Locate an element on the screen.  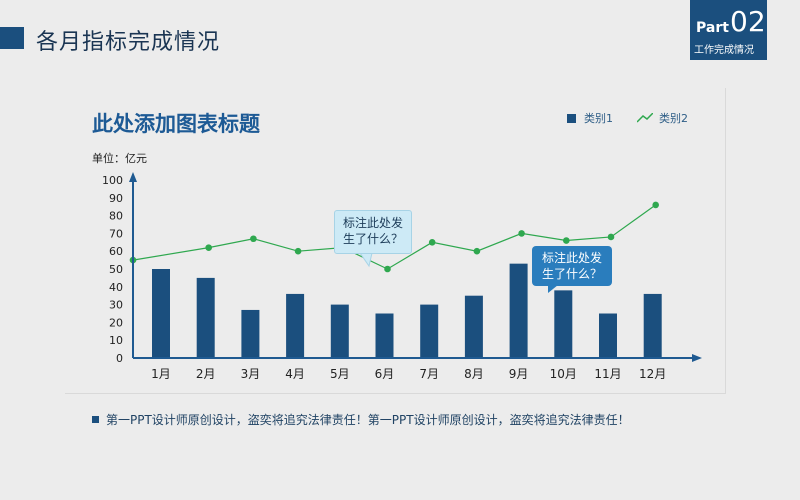
point-11月 is located at coordinates (611, 237).